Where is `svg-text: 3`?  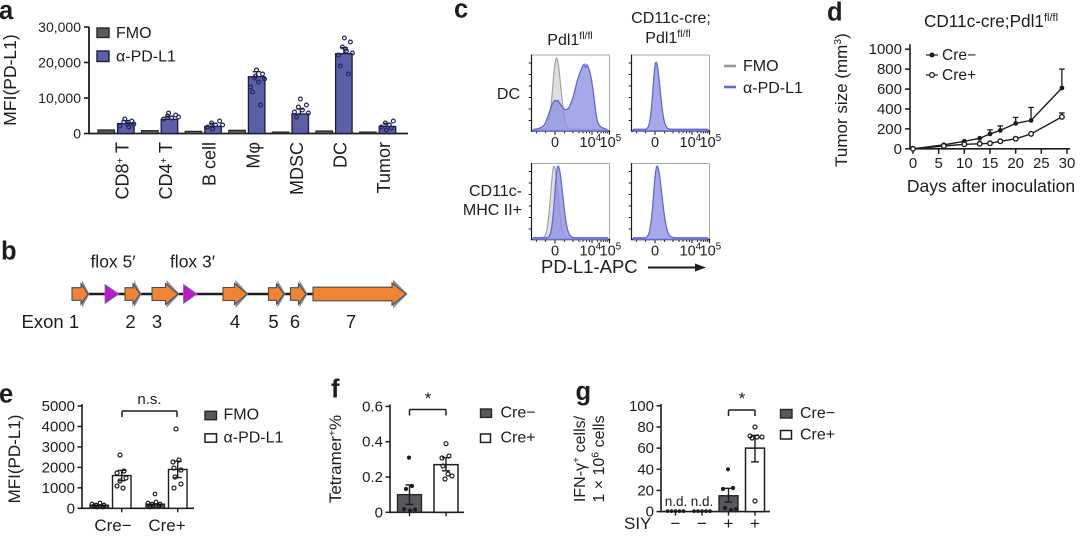
svg-text: 3 is located at coordinates (157, 321).